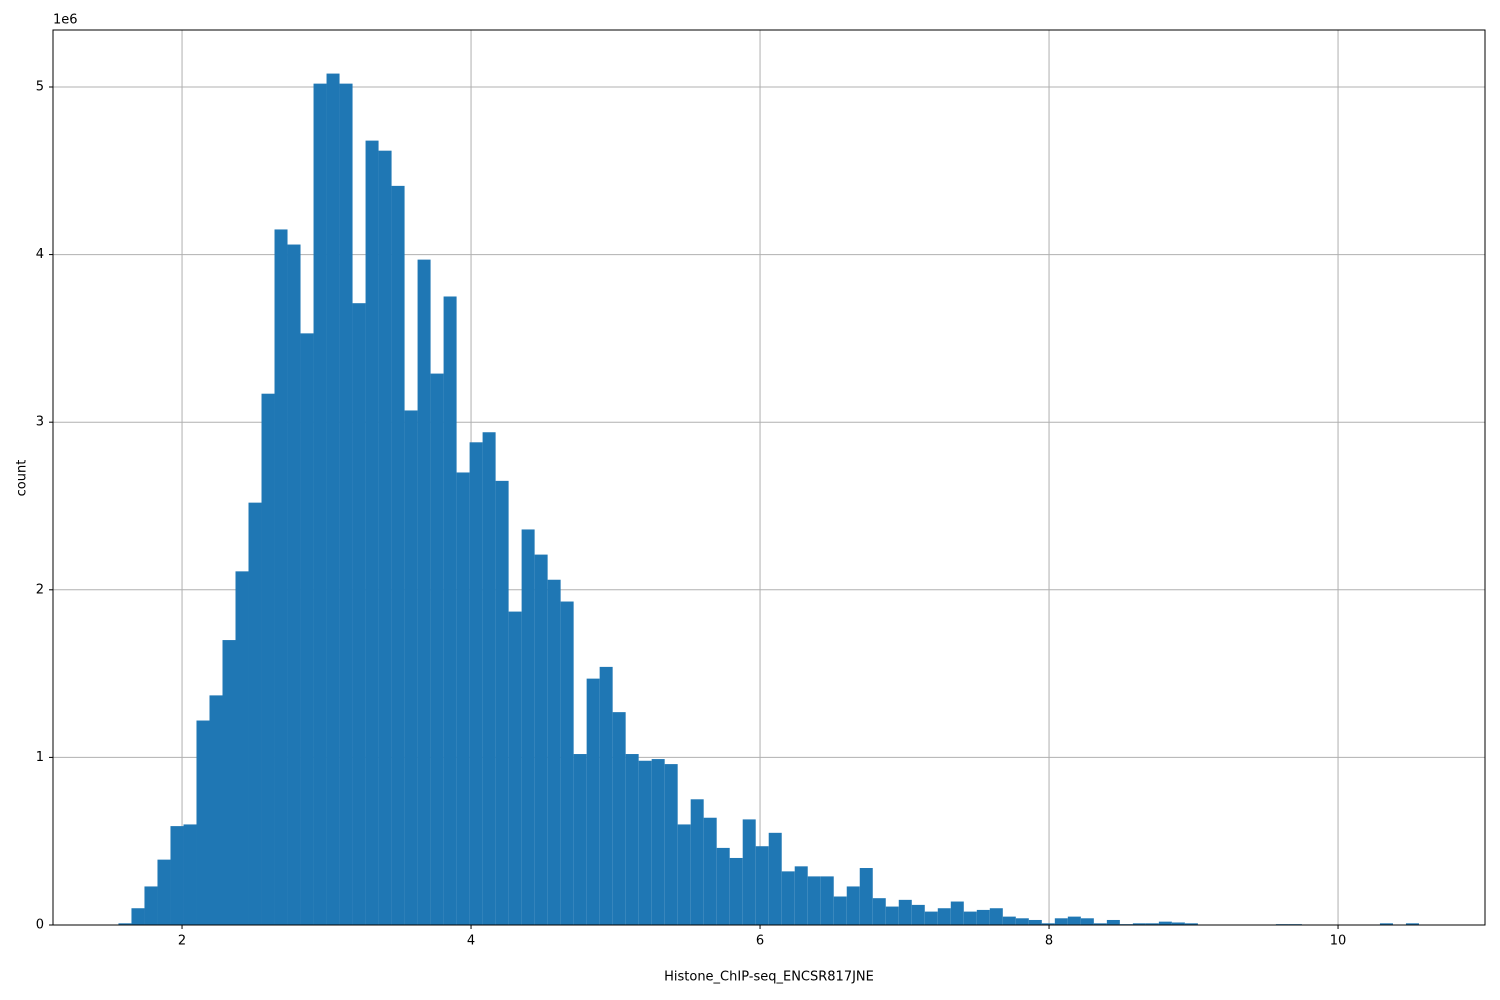  What do you see at coordinates (1049, 941) in the screenshot?
I see `x-tick-label: 8` at bounding box center [1049, 941].